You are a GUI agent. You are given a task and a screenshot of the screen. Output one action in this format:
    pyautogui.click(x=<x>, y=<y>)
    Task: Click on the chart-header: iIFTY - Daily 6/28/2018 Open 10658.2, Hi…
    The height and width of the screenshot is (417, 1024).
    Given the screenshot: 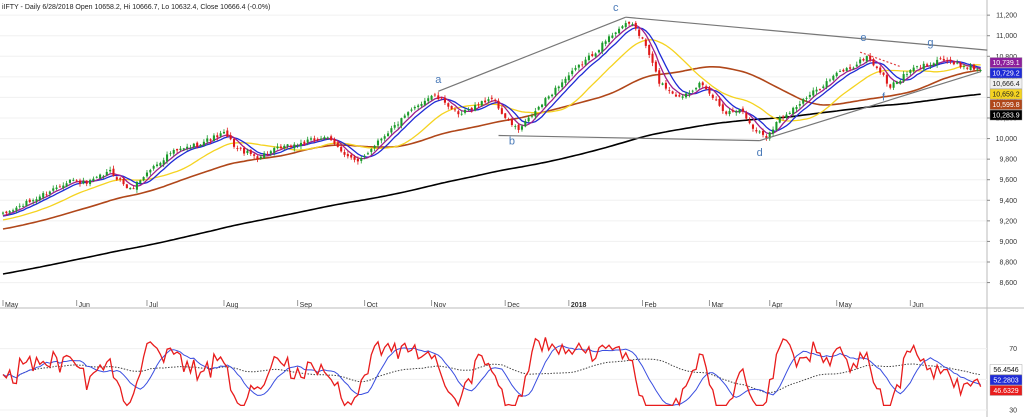 What is the action you would take?
    pyautogui.click(x=136, y=7)
    